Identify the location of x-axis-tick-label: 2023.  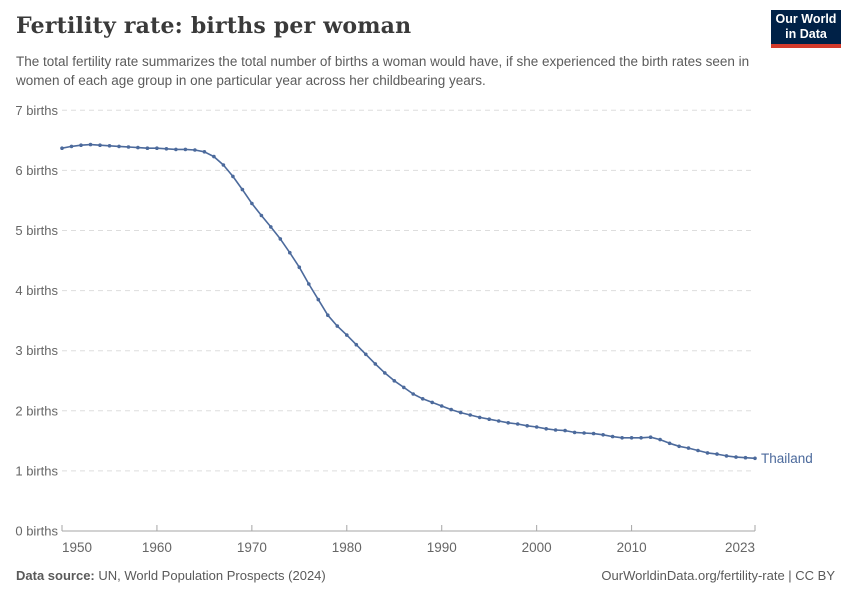
(740, 547).